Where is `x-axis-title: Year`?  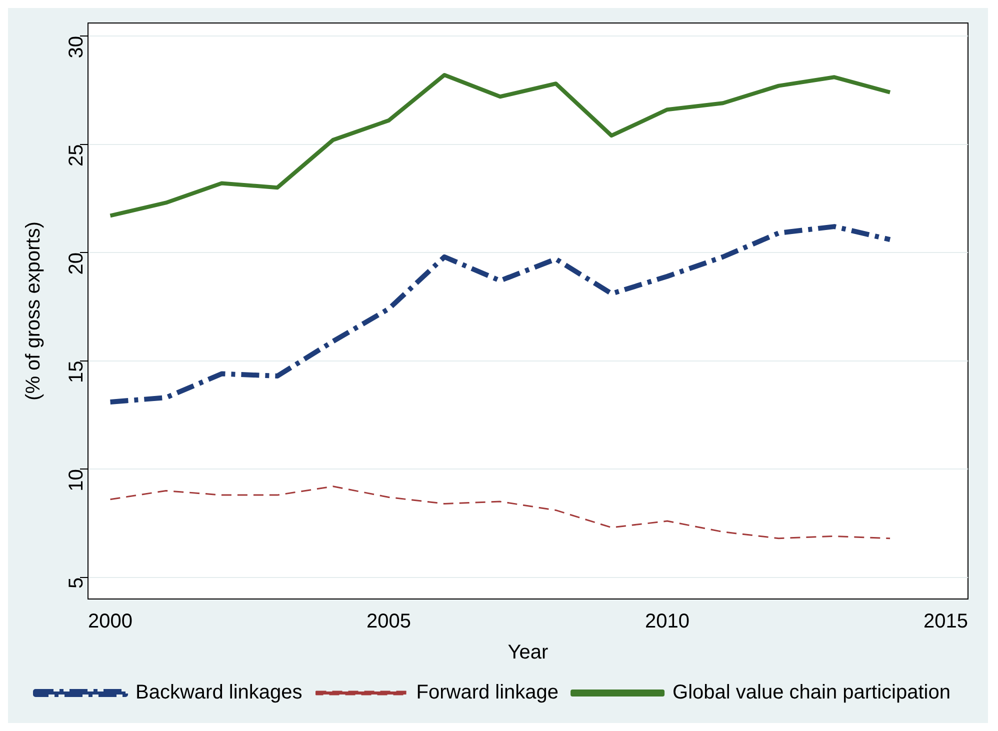
x-axis-title: Year is located at coordinates (528, 653).